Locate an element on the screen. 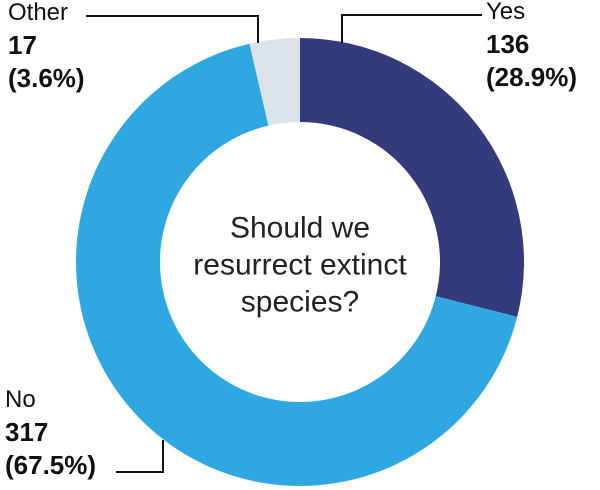 This screenshot has height=490, width=600. center-question-line-3: species? is located at coordinates (300, 302).